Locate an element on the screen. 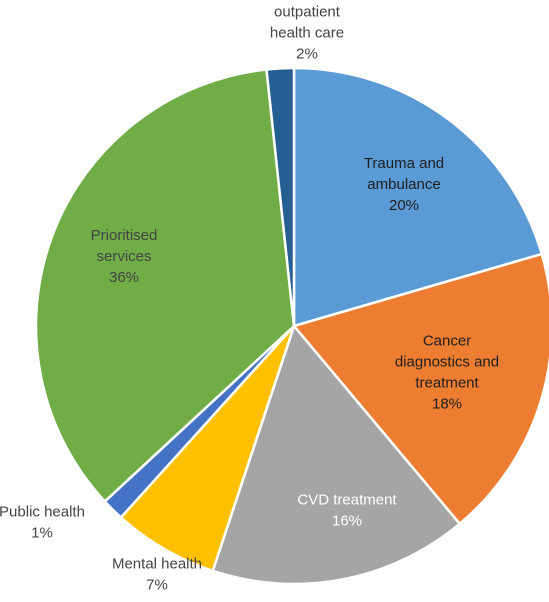 This screenshot has height=602, width=549. slice-label-5: Prioritised services 36% is located at coordinates (124, 256).